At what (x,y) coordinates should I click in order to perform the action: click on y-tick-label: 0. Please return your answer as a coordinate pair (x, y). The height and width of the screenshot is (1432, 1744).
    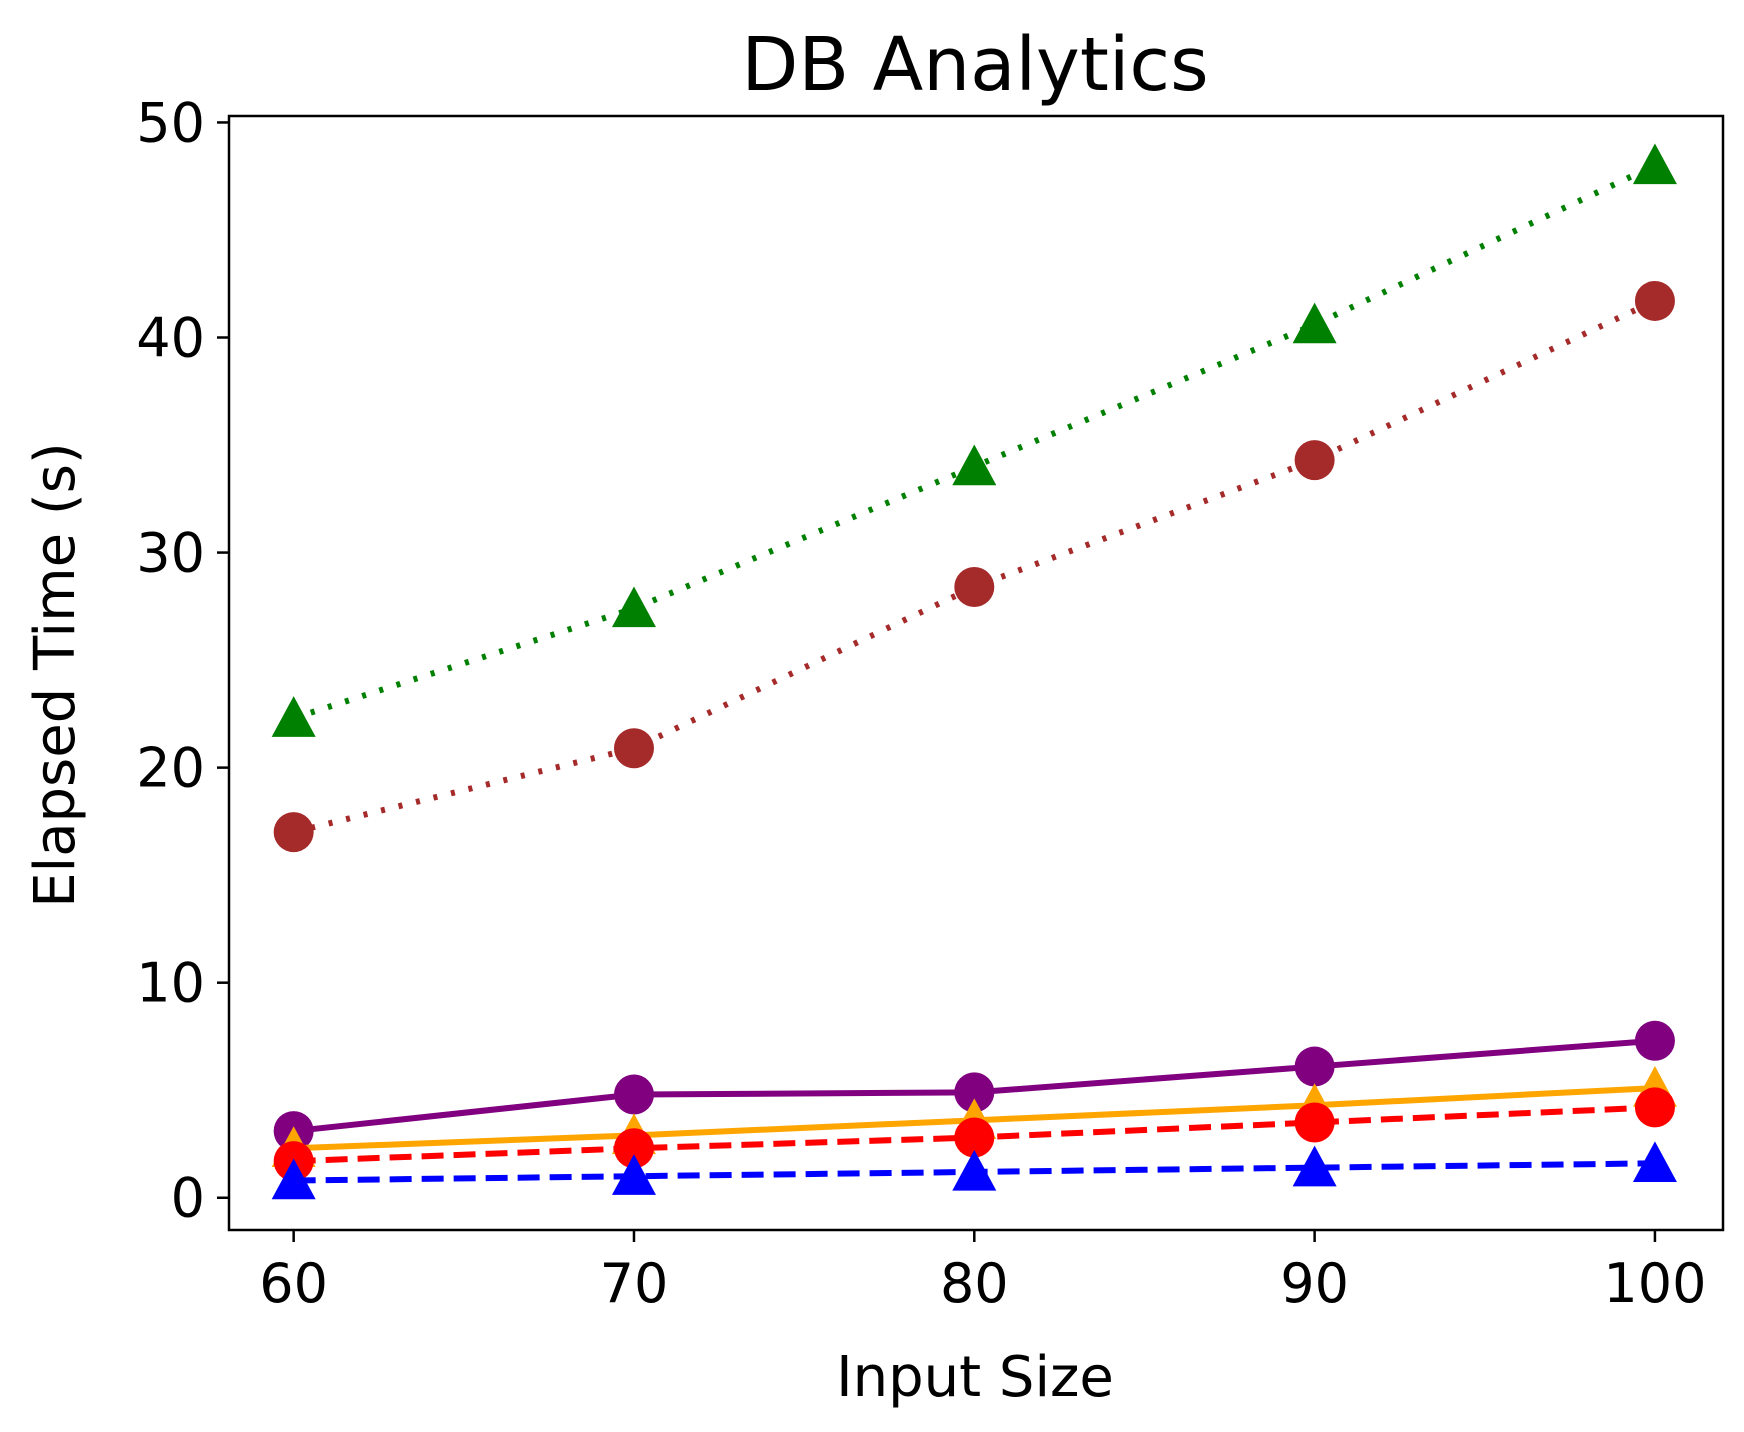
    Looking at the image, I should click on (188, 1198).